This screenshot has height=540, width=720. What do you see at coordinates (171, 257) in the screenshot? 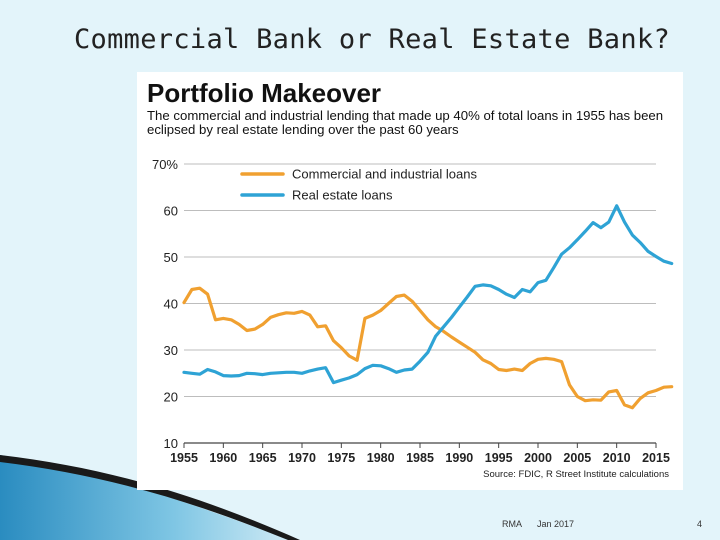
I see `y-tick-label: 50` at bounding box center [171, 257].